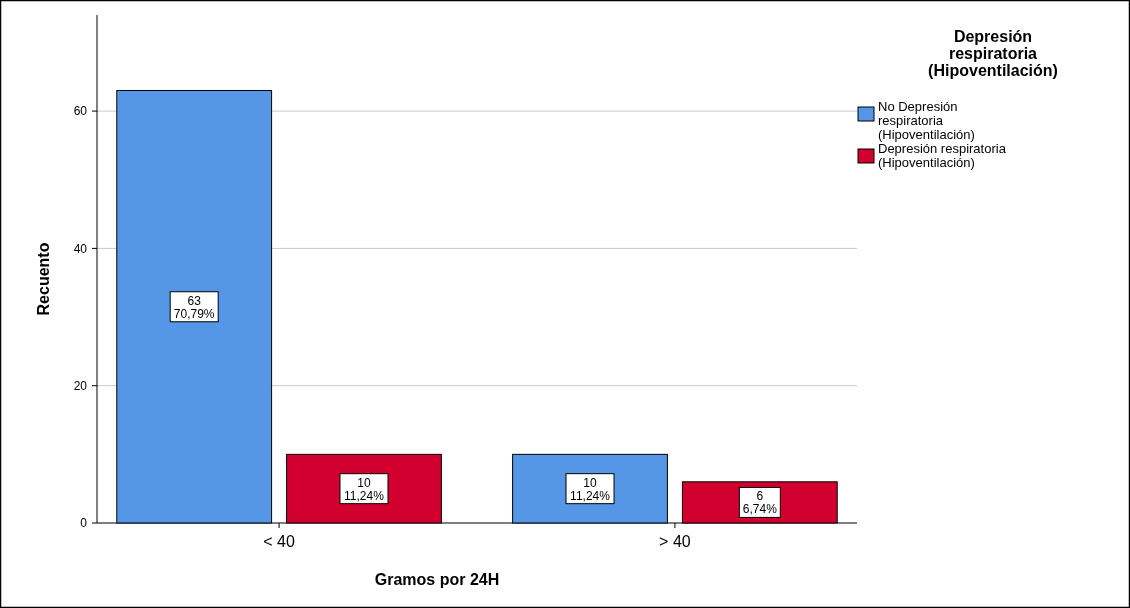 The image size is (1130, 608). Describe the element at coordinates (926, 120) in the screenshot. I see `legend-label: No Depresión respiratoria (Hipoventilación)` at that location.